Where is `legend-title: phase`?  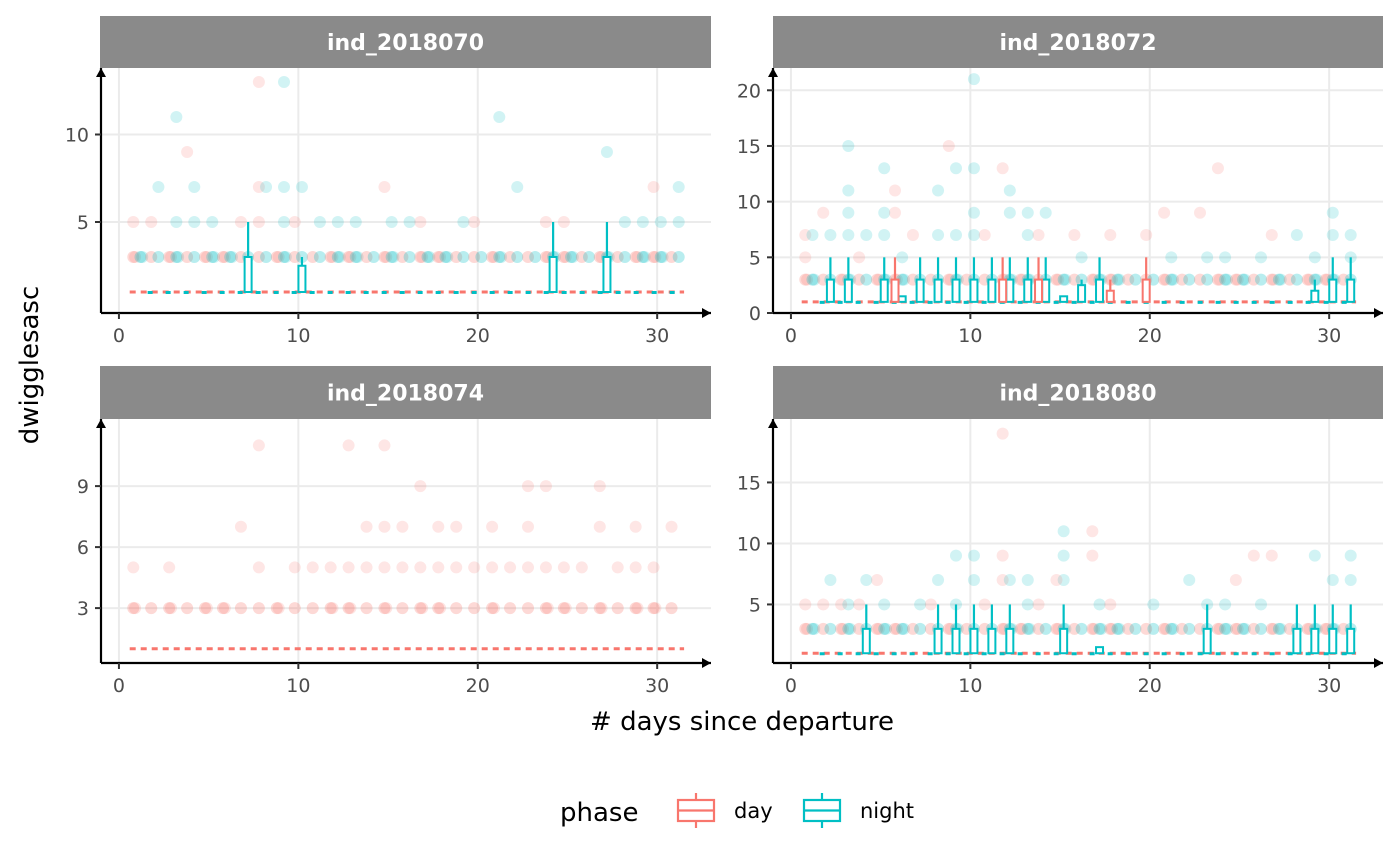
legend-title: phase is located at coordinates (599, 813).